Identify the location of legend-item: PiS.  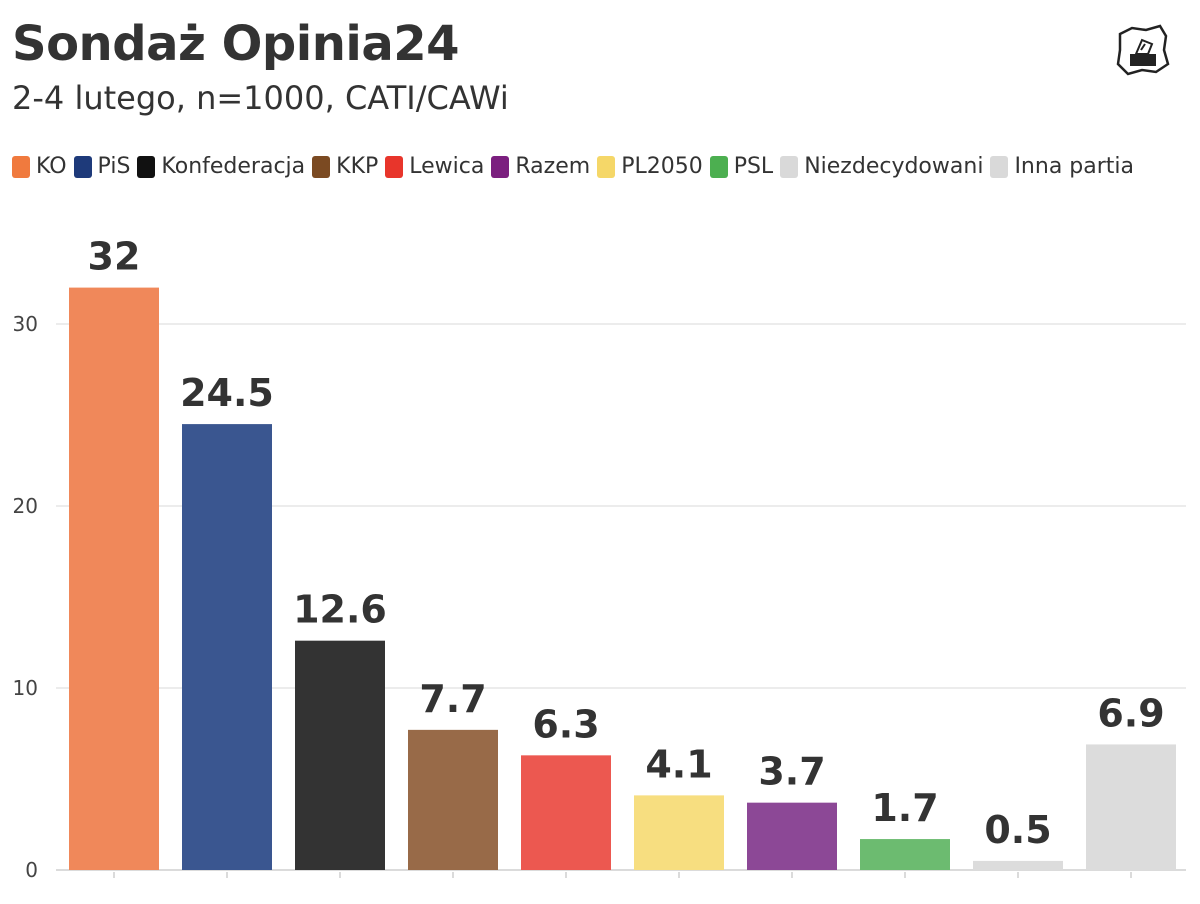
(102, 166).